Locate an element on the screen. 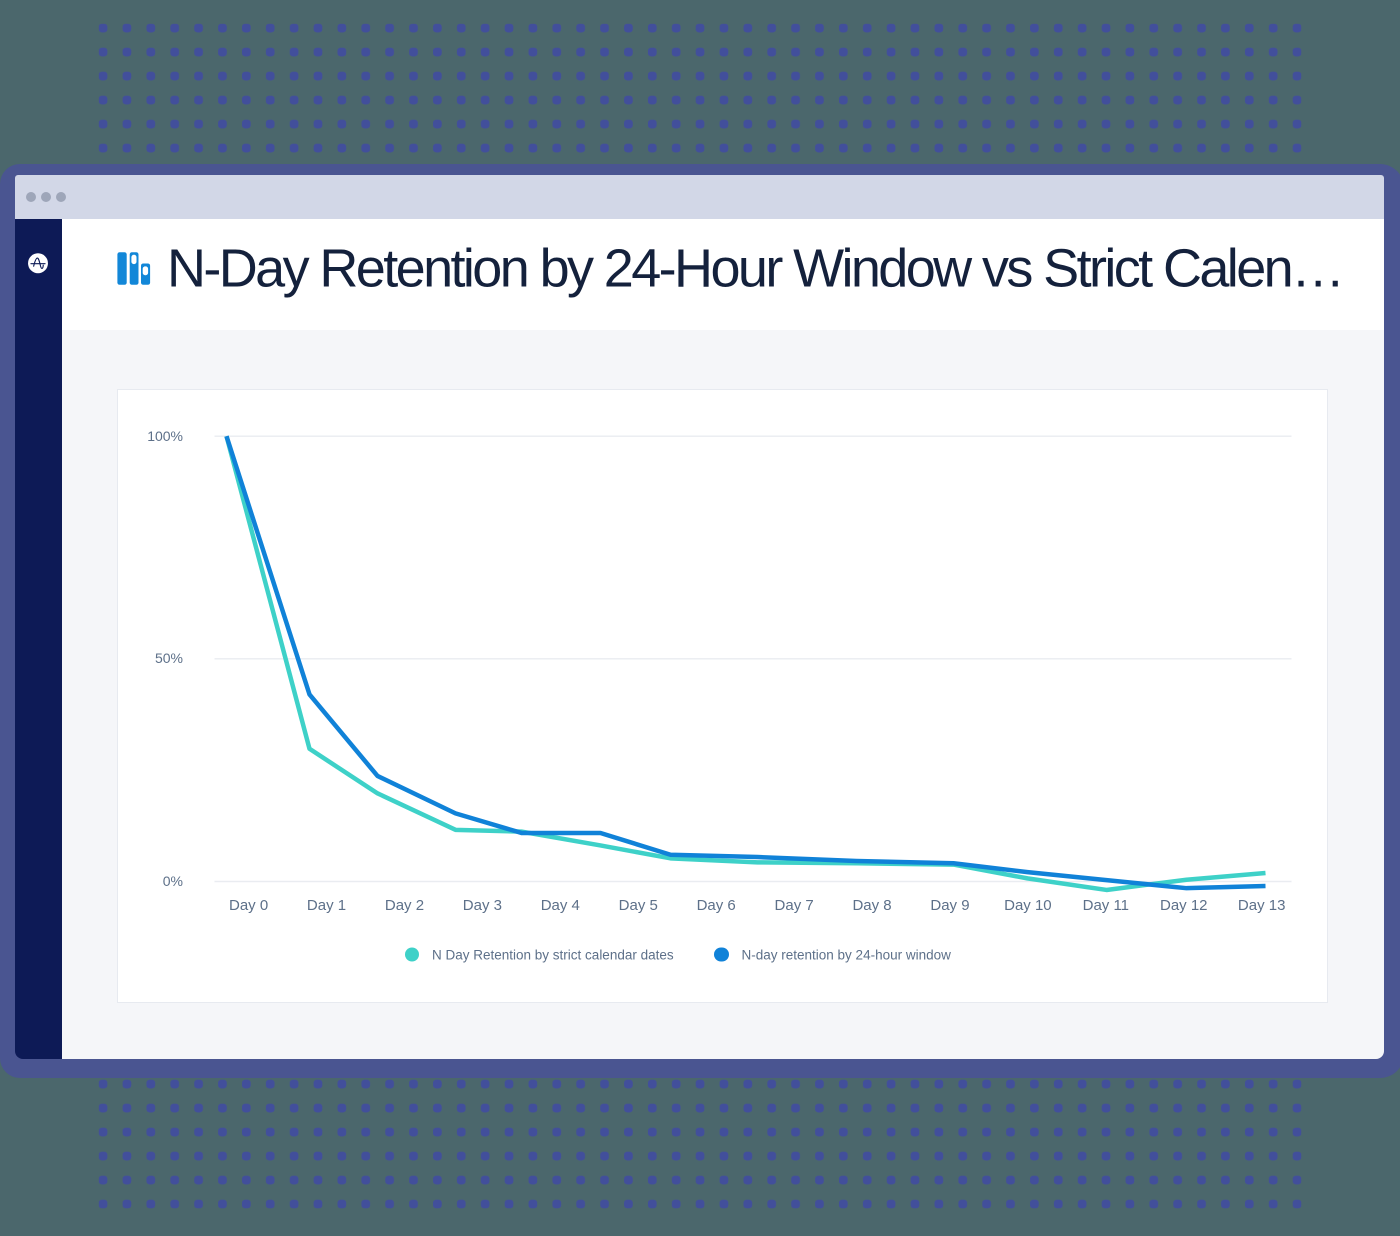 Image resolution: width=1400 pixels, height=1236 pixels. legend-label: N-day retention by 24-hour window is located at coordinates (846, 954).